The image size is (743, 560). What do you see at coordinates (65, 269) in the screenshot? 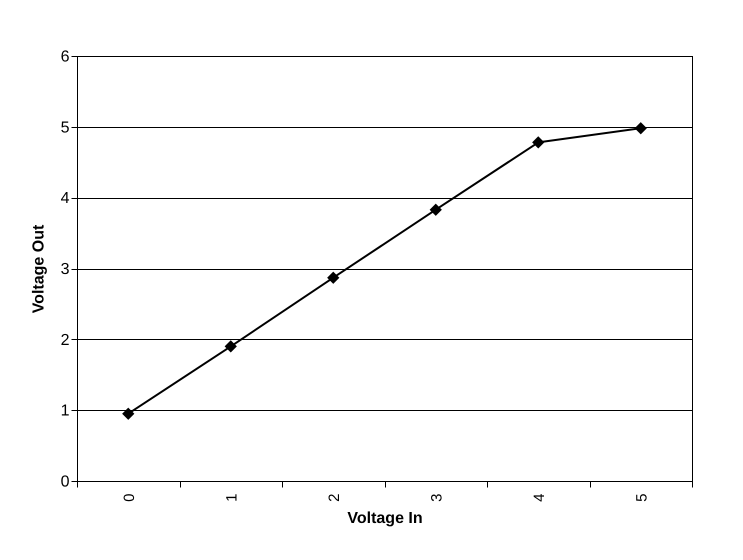
I see `y-tick-label: 3` at bounding box center [65, 269].